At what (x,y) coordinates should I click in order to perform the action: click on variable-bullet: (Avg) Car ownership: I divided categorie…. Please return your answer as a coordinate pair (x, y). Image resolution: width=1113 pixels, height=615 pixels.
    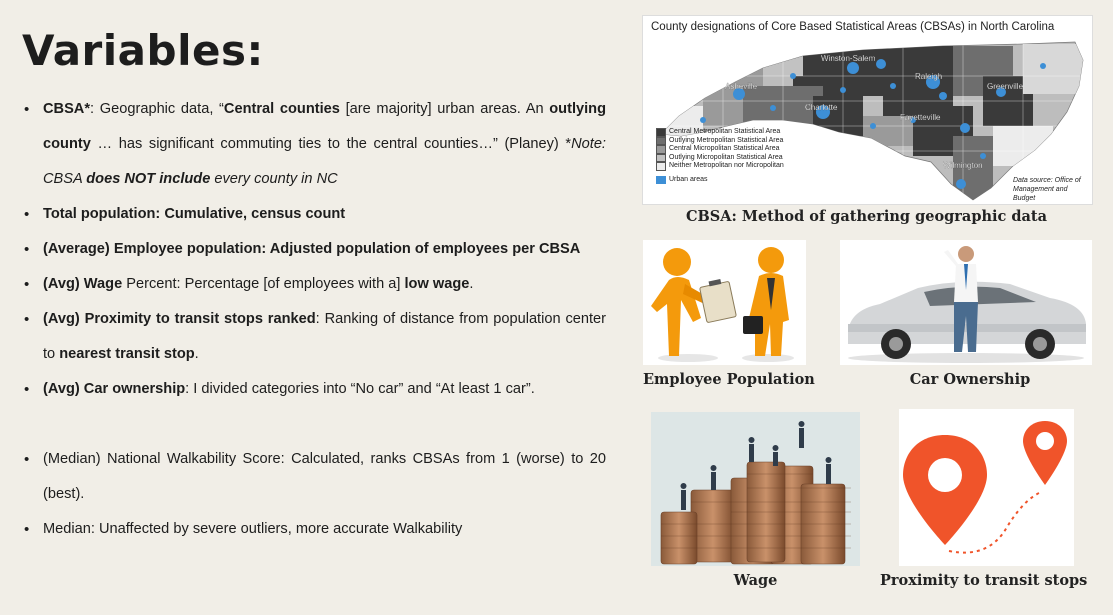
    Looking at the image, I should click on (314, 389).